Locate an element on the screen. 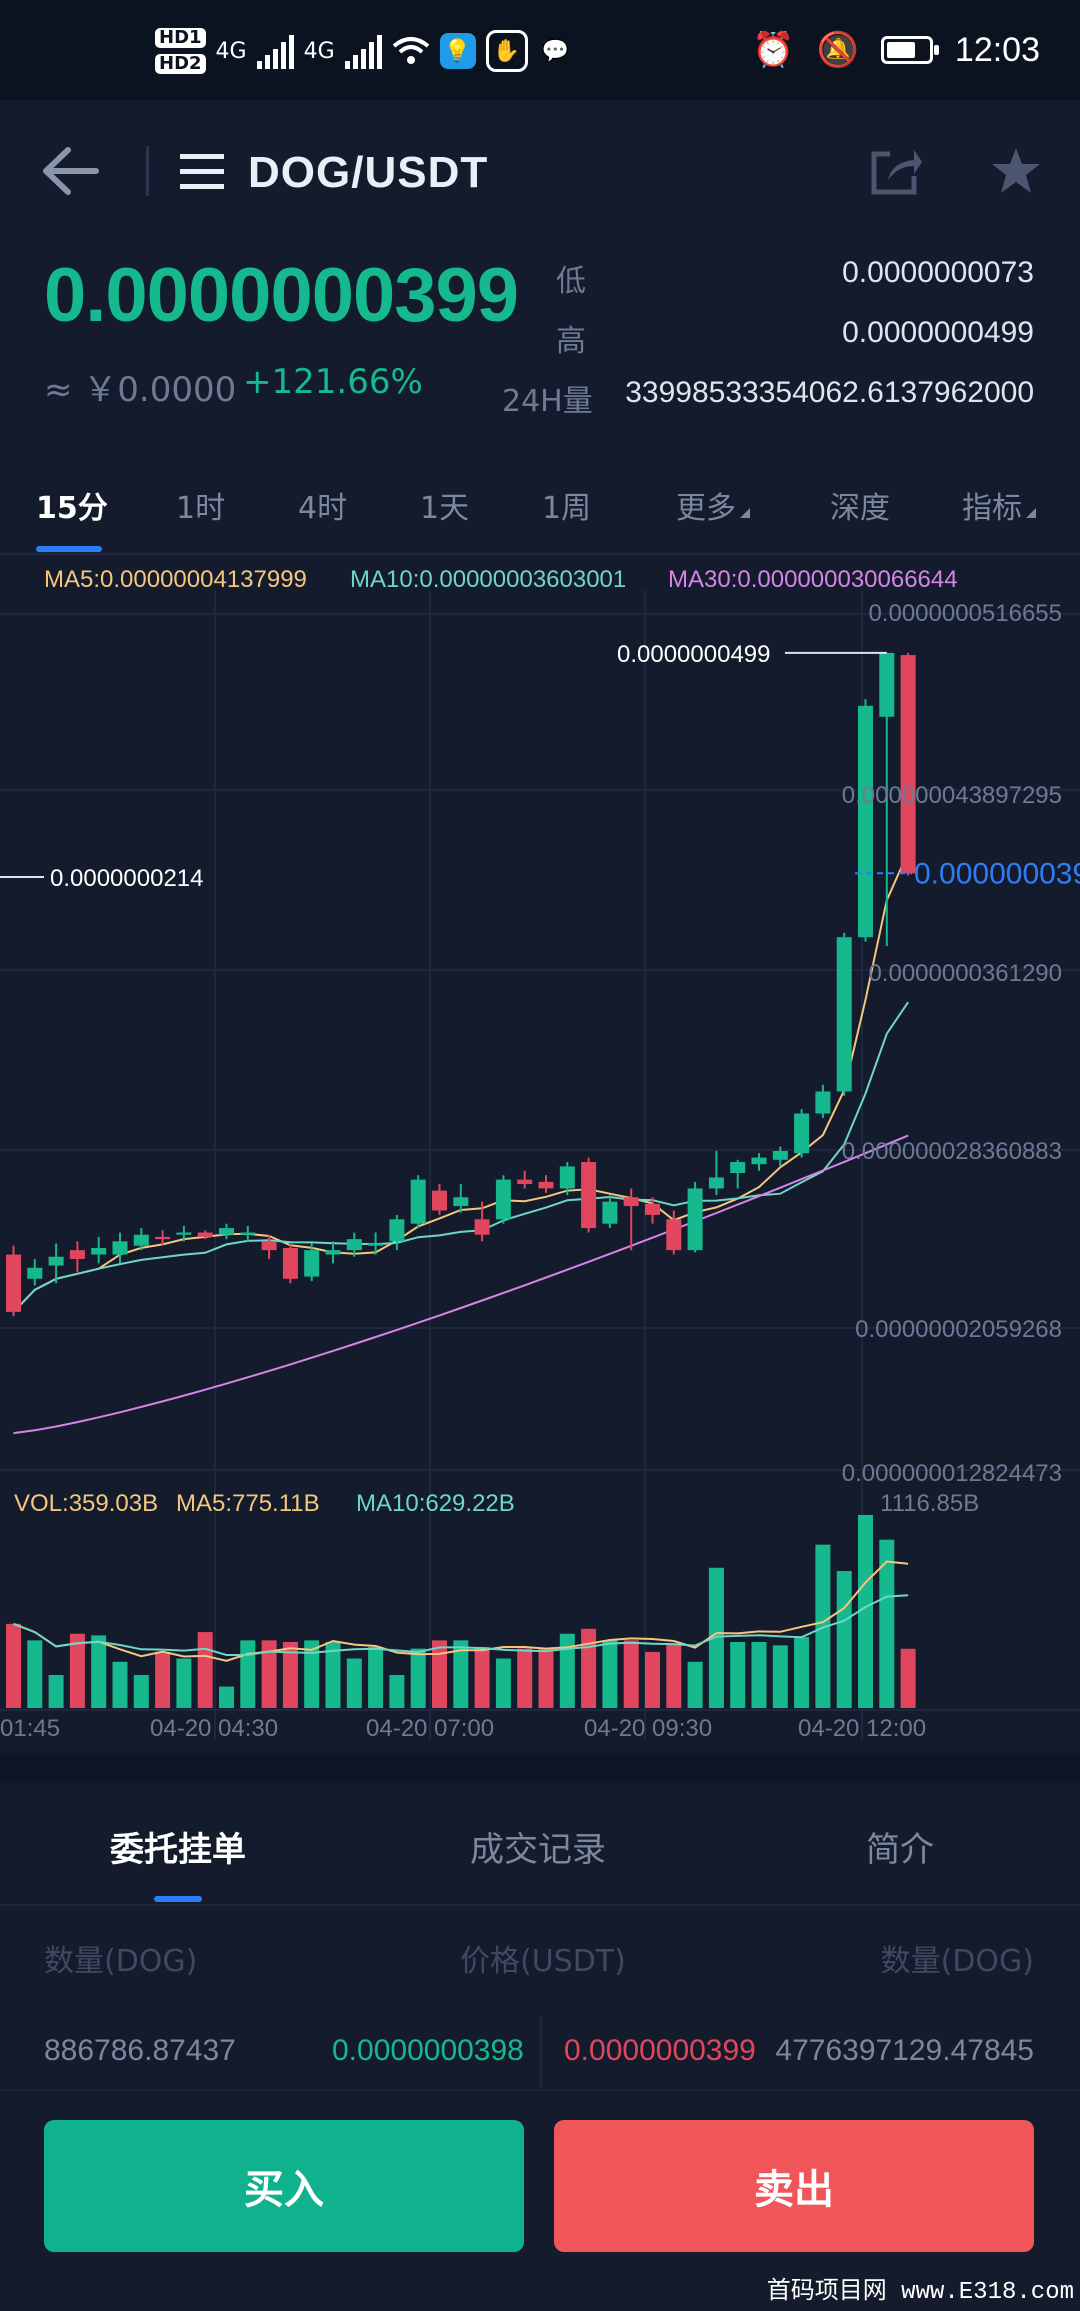 The image size is (1080, 2311). time-axis-label: 04-20 09:30 is located at coordinates (648, 1728).